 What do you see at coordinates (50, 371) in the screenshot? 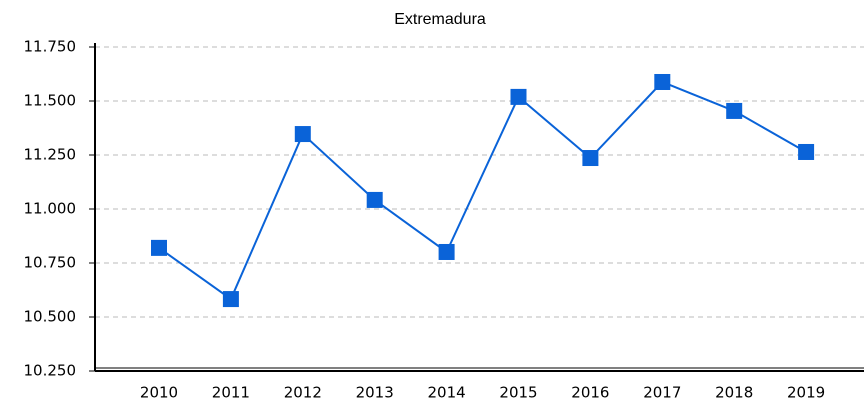
I see `y-tick-label: 10.250` at bounding box center [50, 371].